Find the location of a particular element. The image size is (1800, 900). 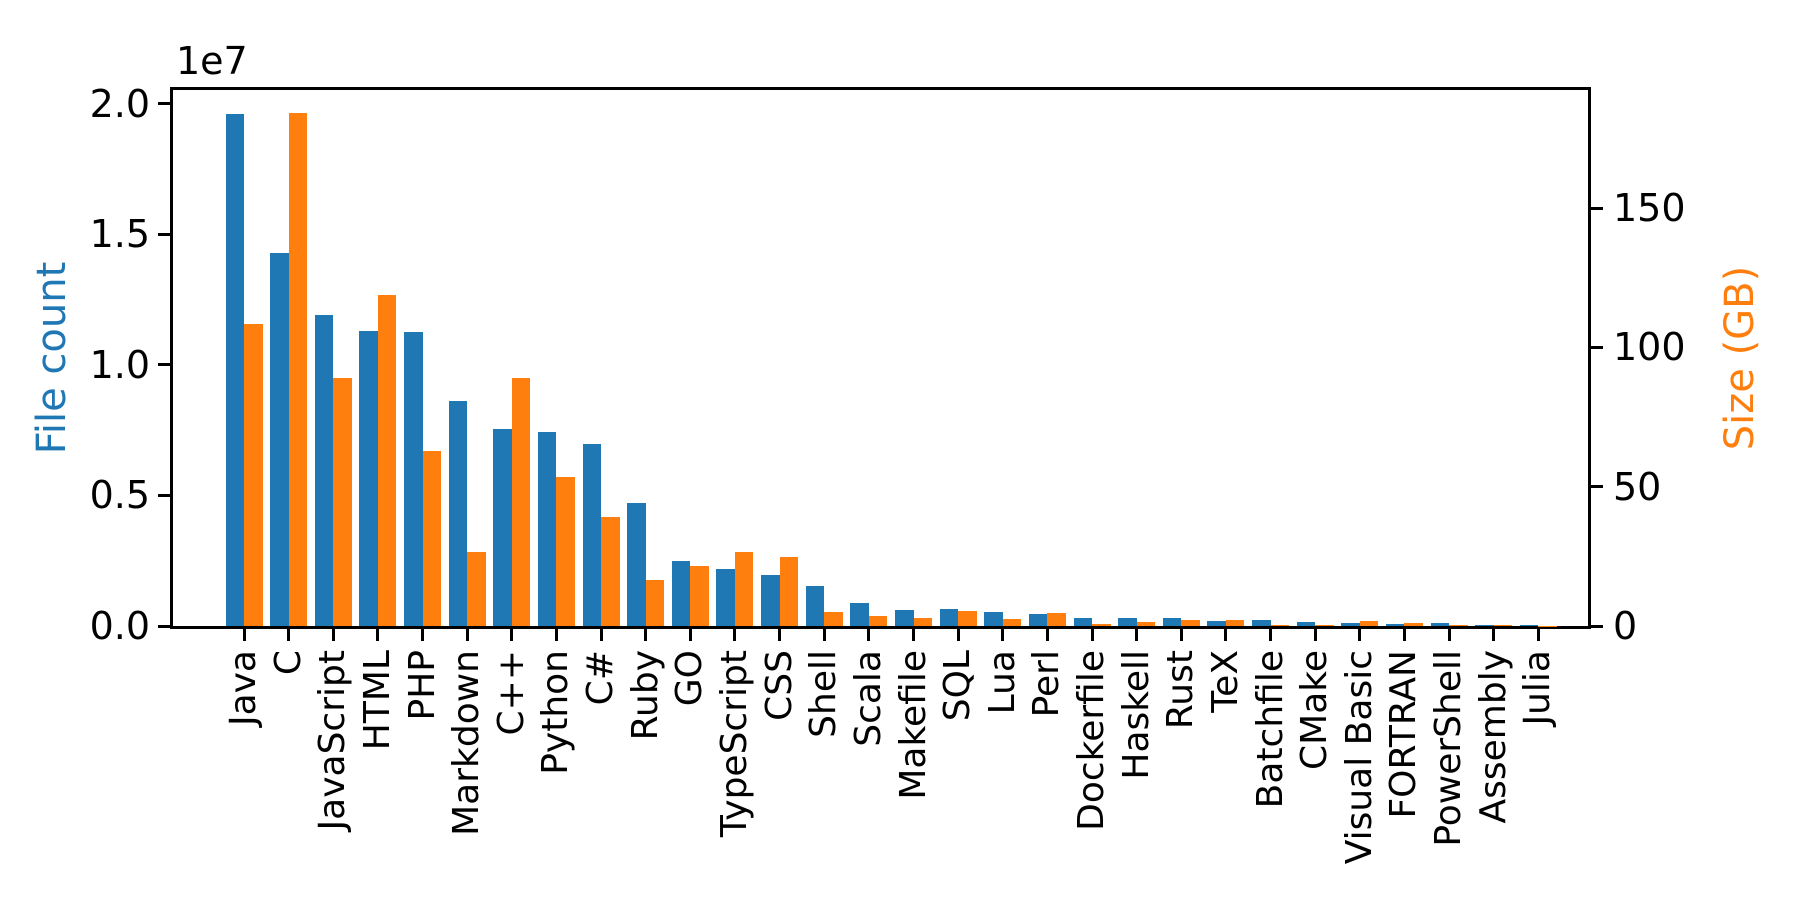

x-tick-go is located at coordinates (690, 635).